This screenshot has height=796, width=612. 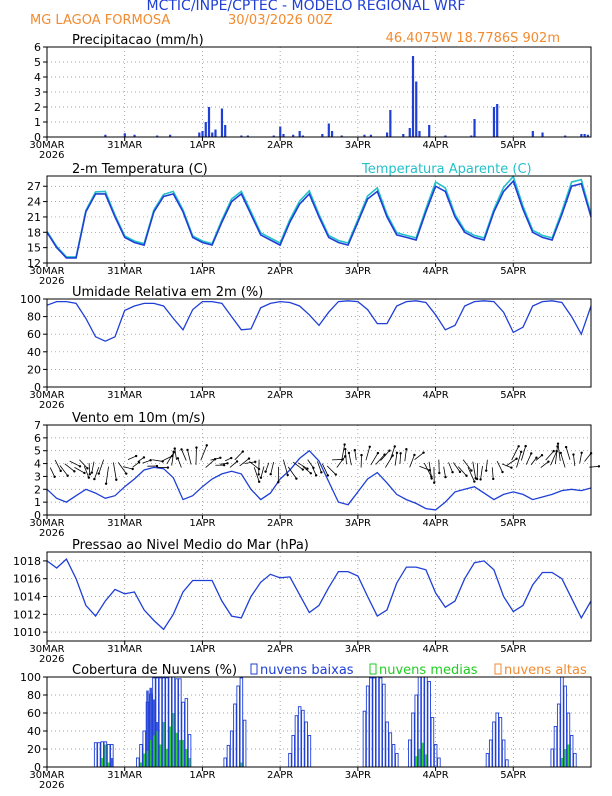 What do you see at coordinates (138, 40) in the screenshot?
I see `precipitation-title: Precipitacao (mm/h)` at bounding box center [138, 40].